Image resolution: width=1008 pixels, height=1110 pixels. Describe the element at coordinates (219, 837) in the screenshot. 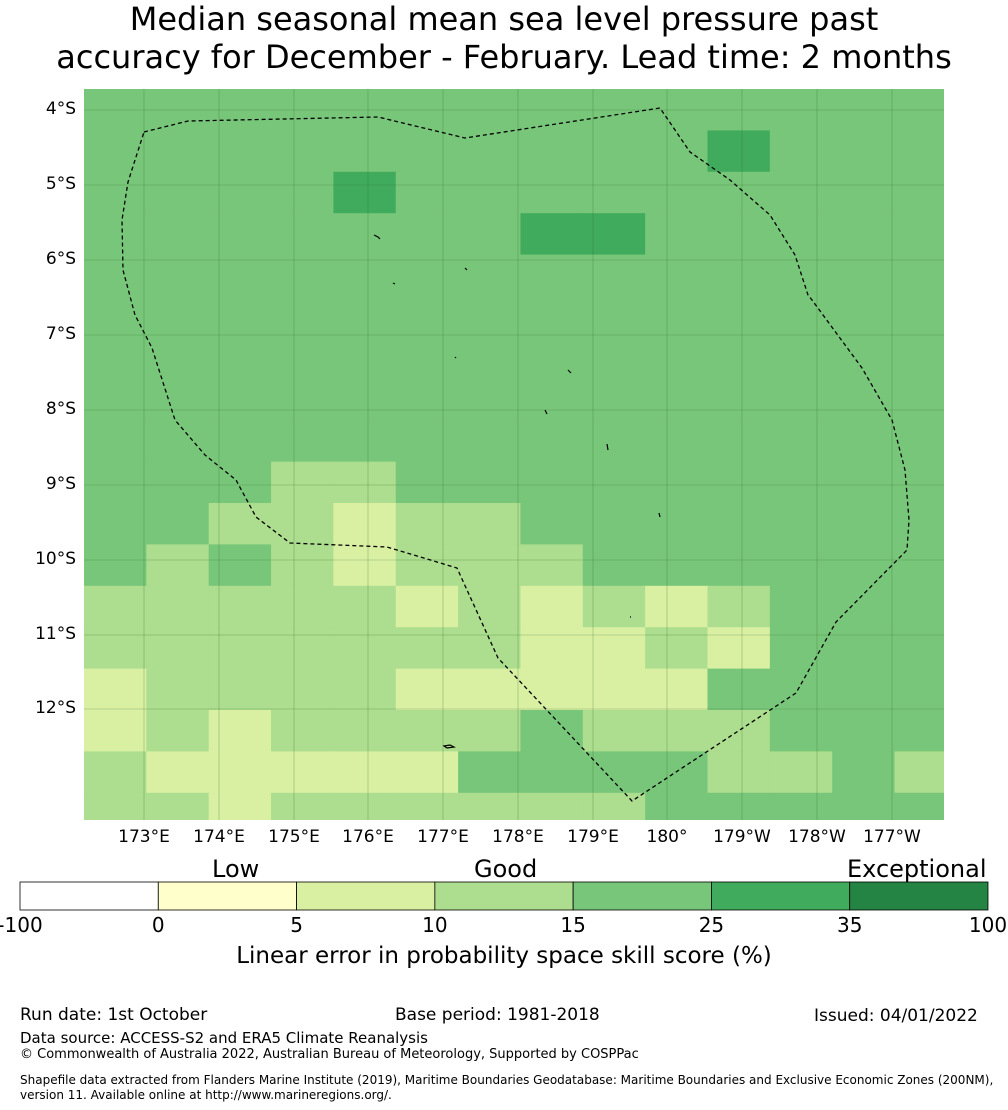

I see `lon-label: 174°E` at that location.